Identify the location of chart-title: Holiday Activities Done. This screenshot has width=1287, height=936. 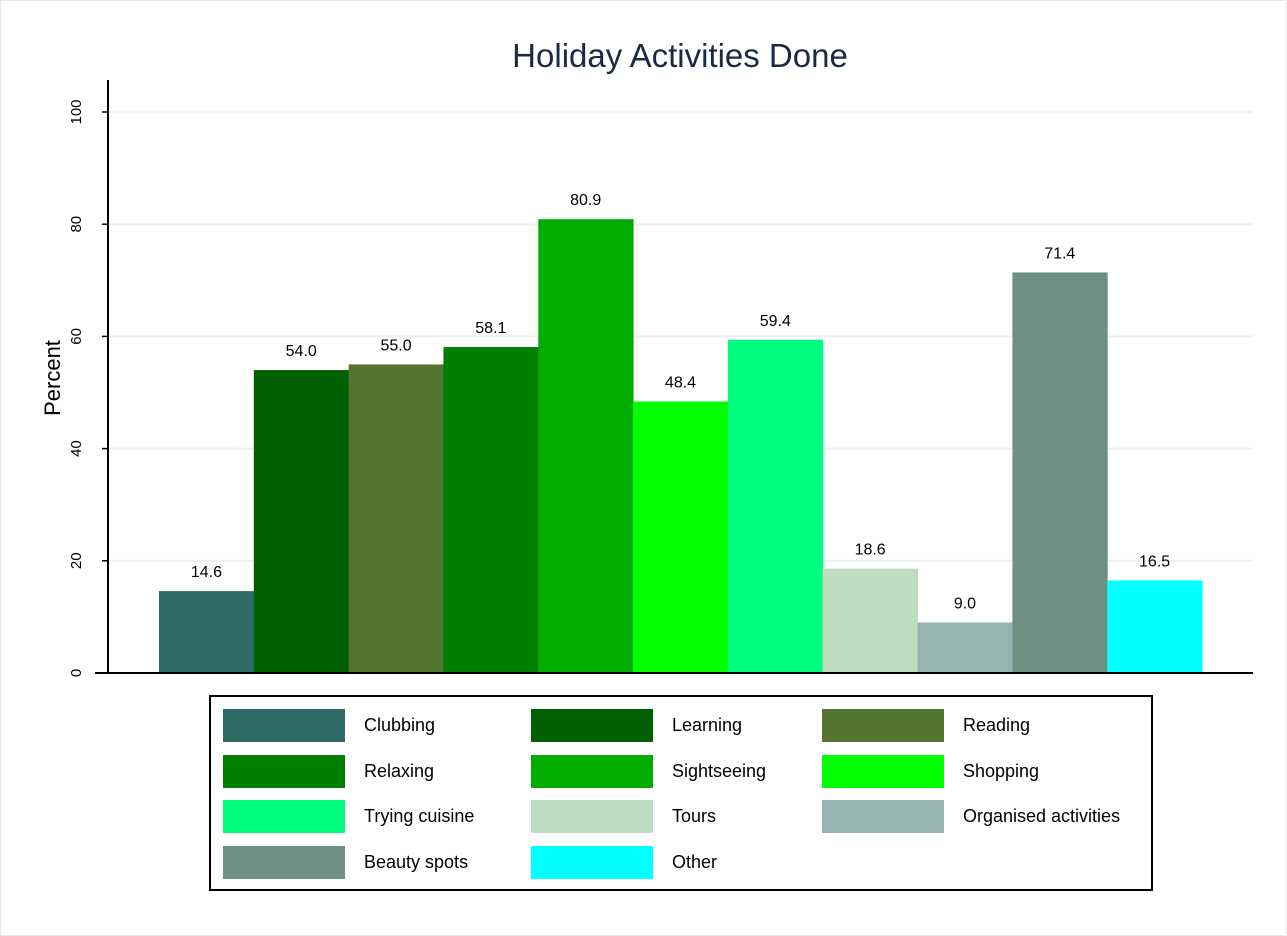
(680, 55).